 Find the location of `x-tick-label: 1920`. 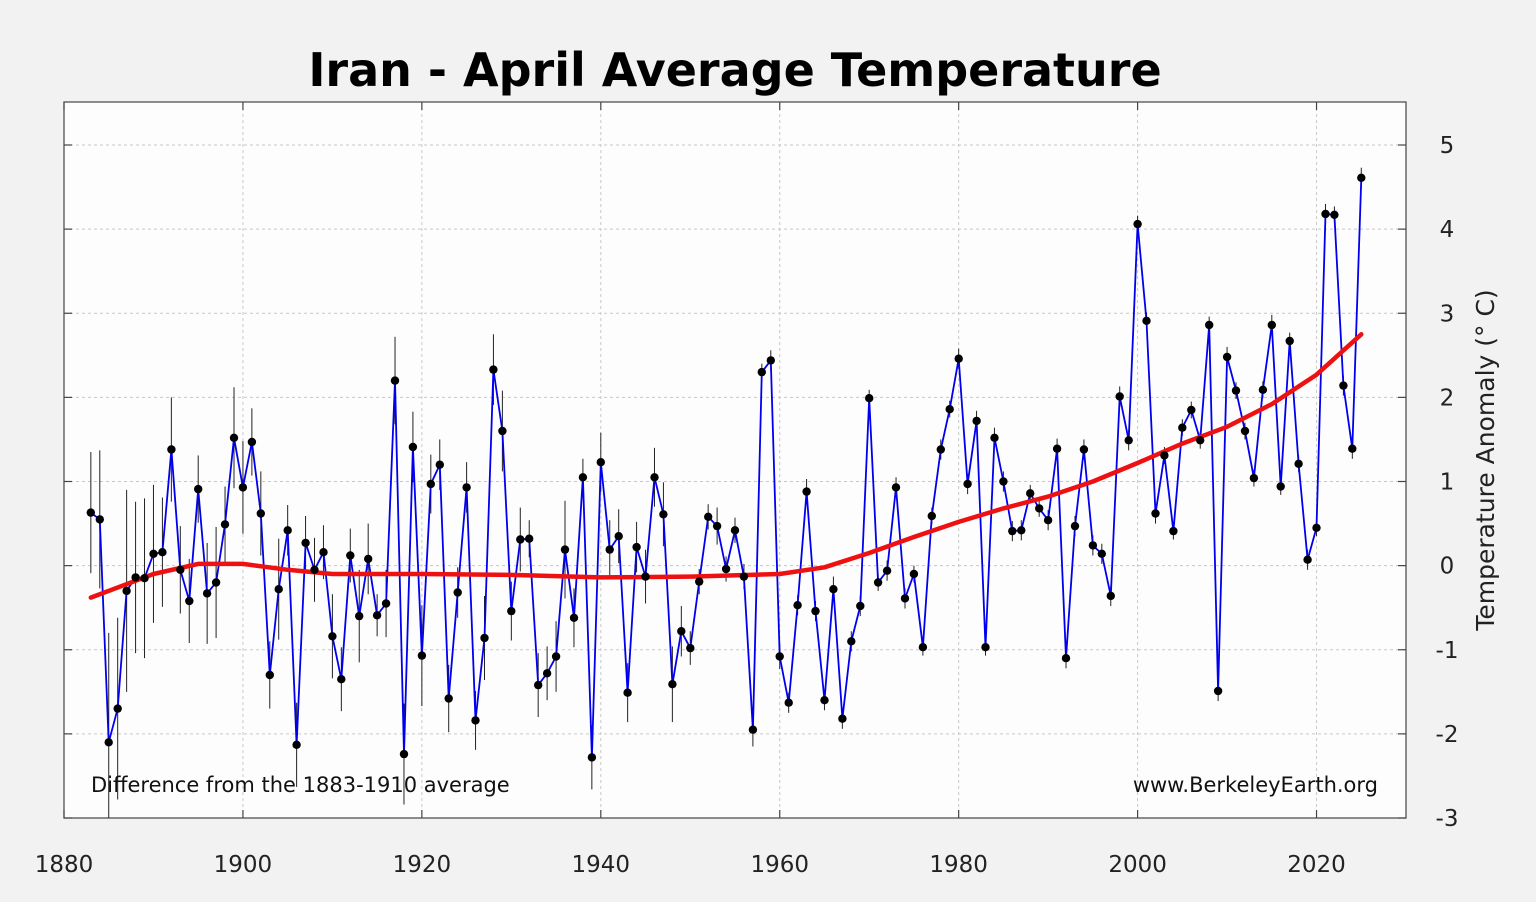

x-tick-label: 1920 is located at coordinates (422, 865).